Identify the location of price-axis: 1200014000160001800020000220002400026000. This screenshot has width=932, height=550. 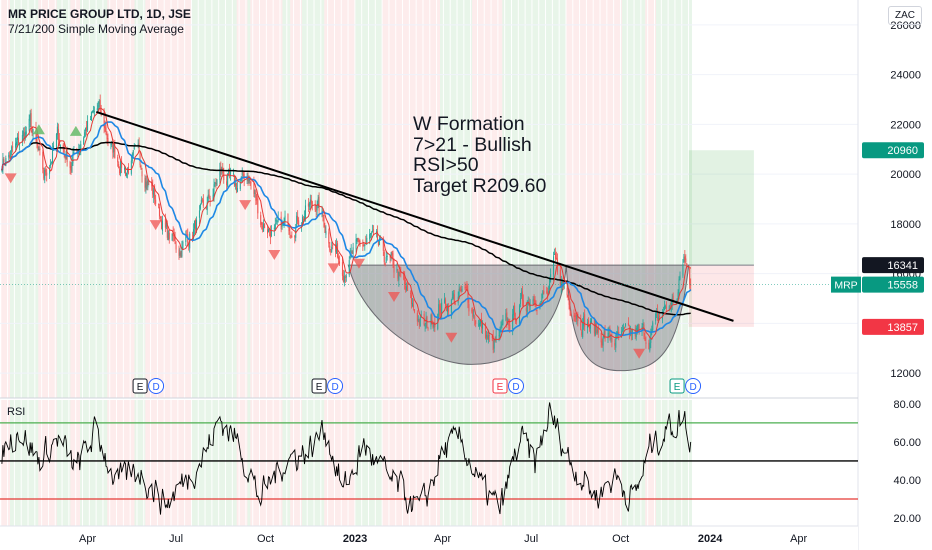
(894, 275).